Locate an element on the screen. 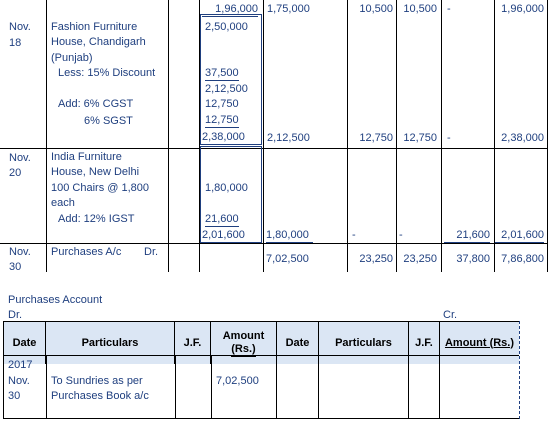 This screenshot has height=424, width=553. entry1-sgst-label: 6% SGST is located at coordinates (108, 121).